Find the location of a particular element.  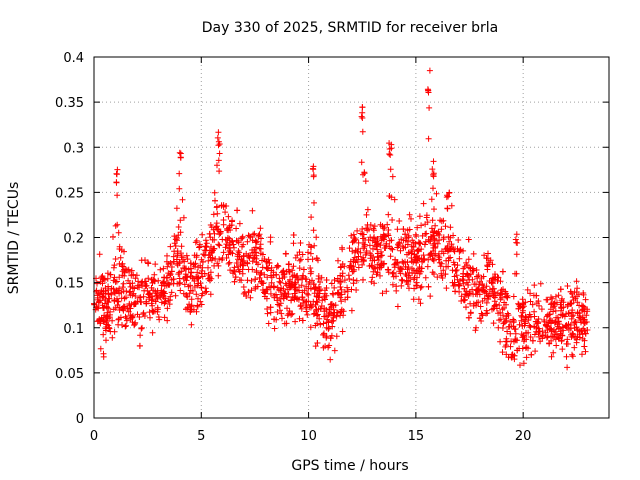

y-tick-label: 0.35 is located at coordinates (69, 103).